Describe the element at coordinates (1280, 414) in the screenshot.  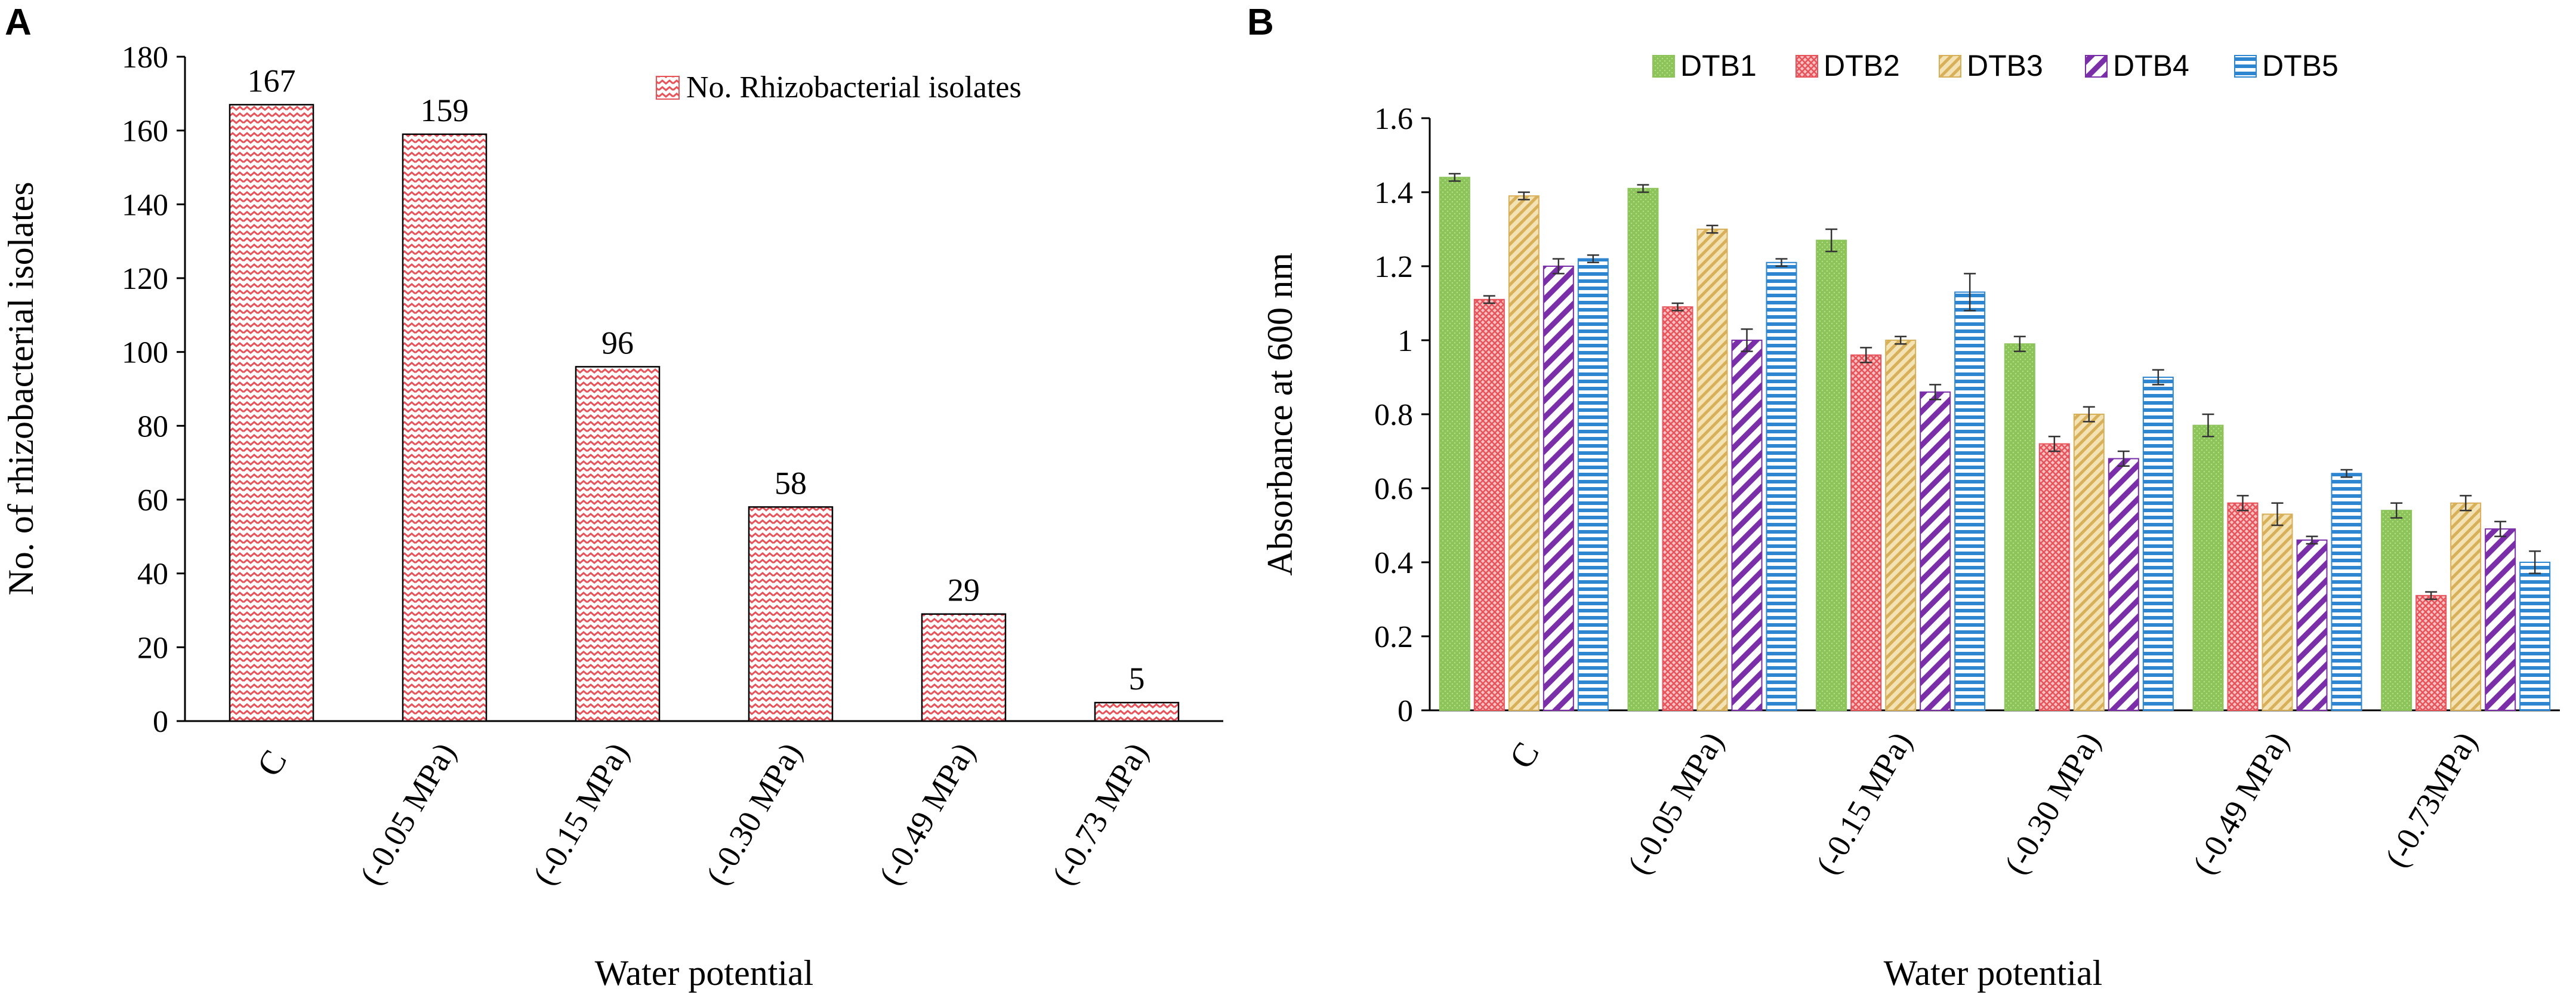
I see `chart-b-y-axis-title: Absorbance at 600 nm` at that location.